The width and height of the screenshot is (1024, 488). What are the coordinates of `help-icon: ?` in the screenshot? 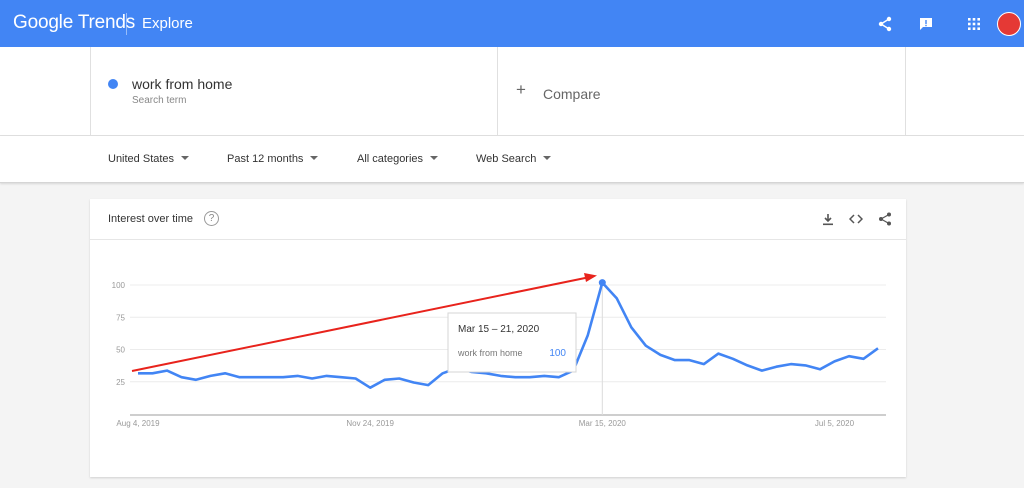 It's located at (211, 218).